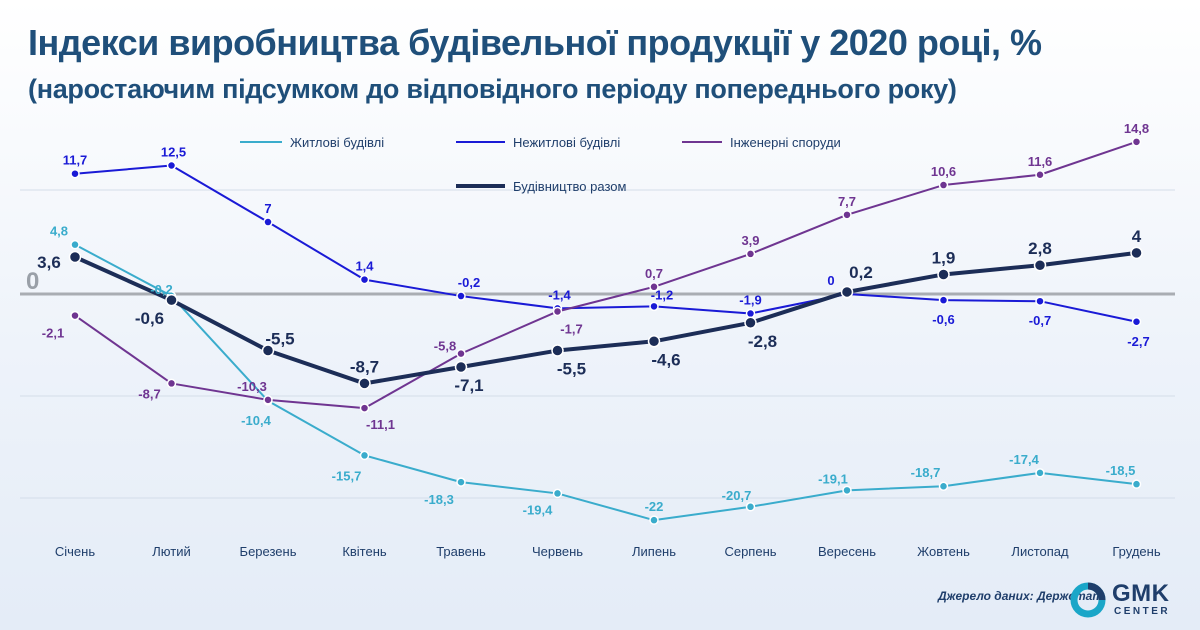 This screenshot has width=1200, height=630. What do you see at coordinates (571, 328) in the screenshot?
I see `data-label: -1,7` at bounding box center [571, 328].